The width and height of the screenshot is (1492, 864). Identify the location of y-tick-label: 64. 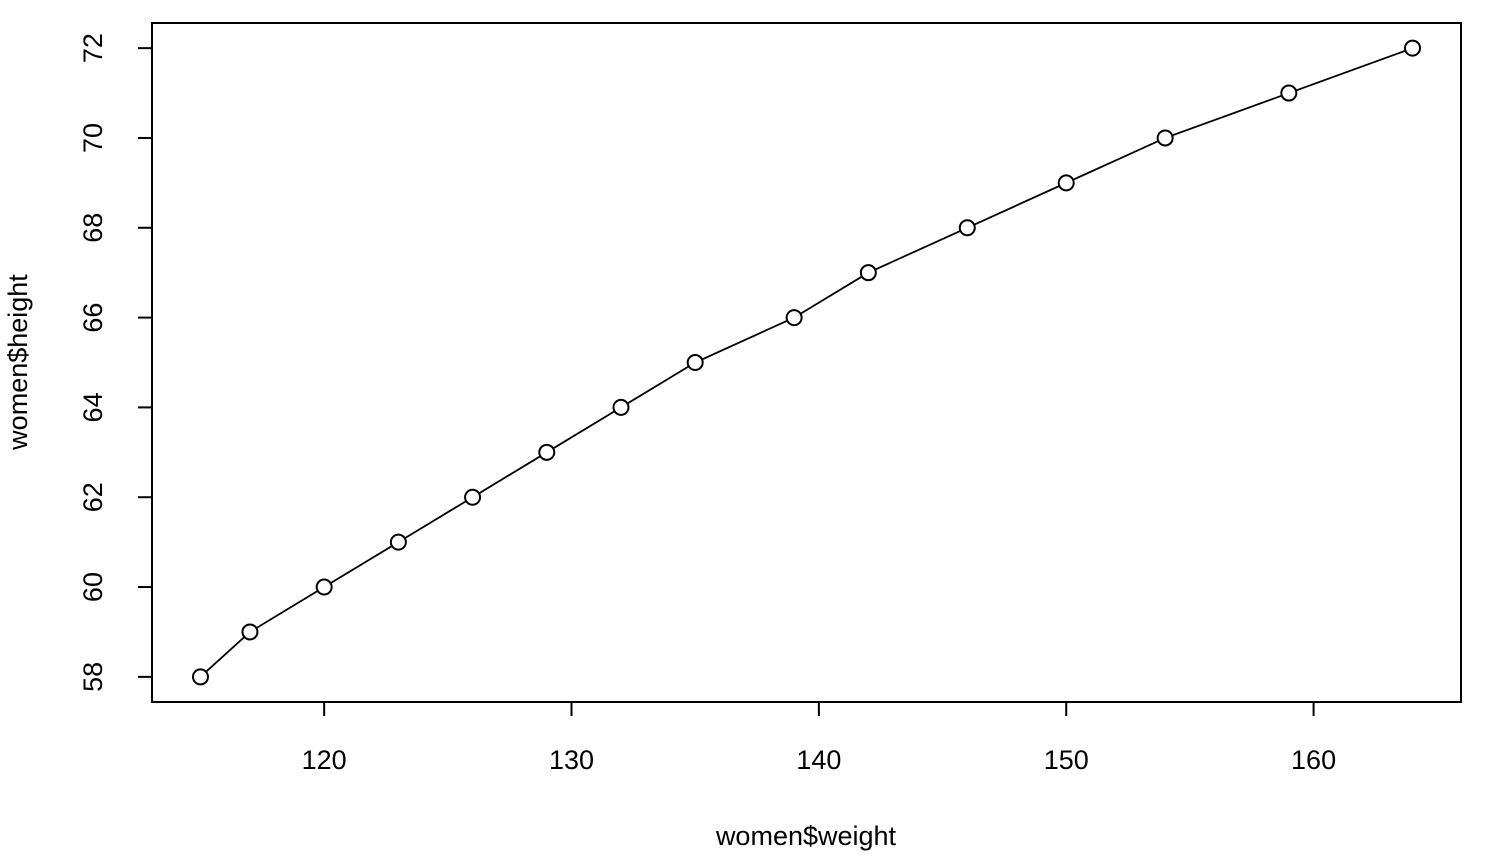
(93, 407).